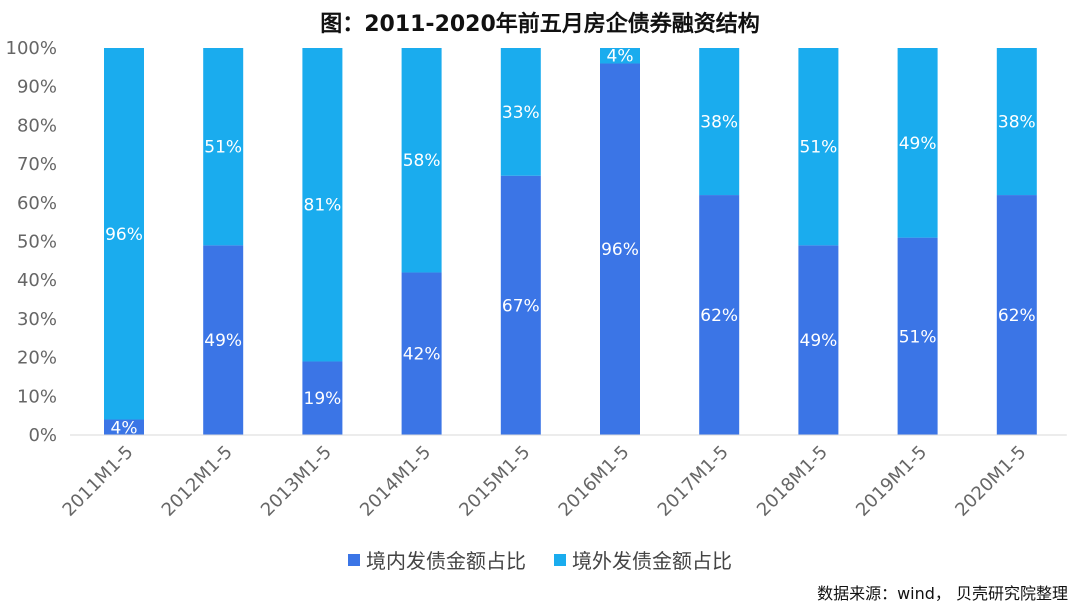 The height and width of the screenshot is (608, 1080). I want to click on y-tick-label: 10%, so click(37, 396).